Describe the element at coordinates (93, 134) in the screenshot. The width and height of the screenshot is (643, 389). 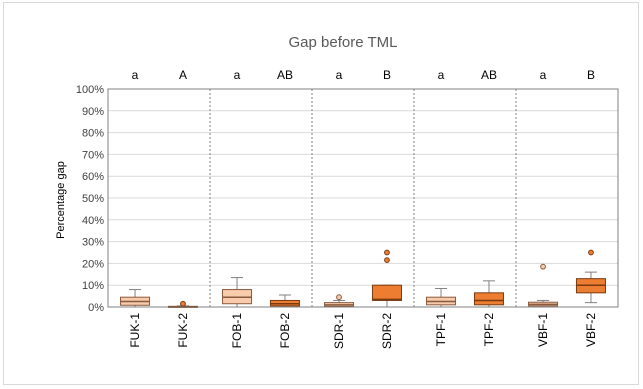
I see `y-tick-label: 80%` at that location.